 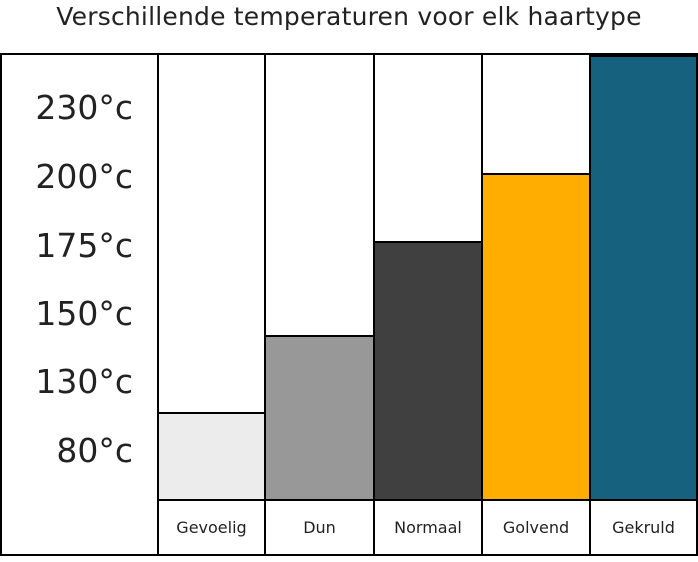 I want to click on bar-gekruld, so click(x=643, y=278).